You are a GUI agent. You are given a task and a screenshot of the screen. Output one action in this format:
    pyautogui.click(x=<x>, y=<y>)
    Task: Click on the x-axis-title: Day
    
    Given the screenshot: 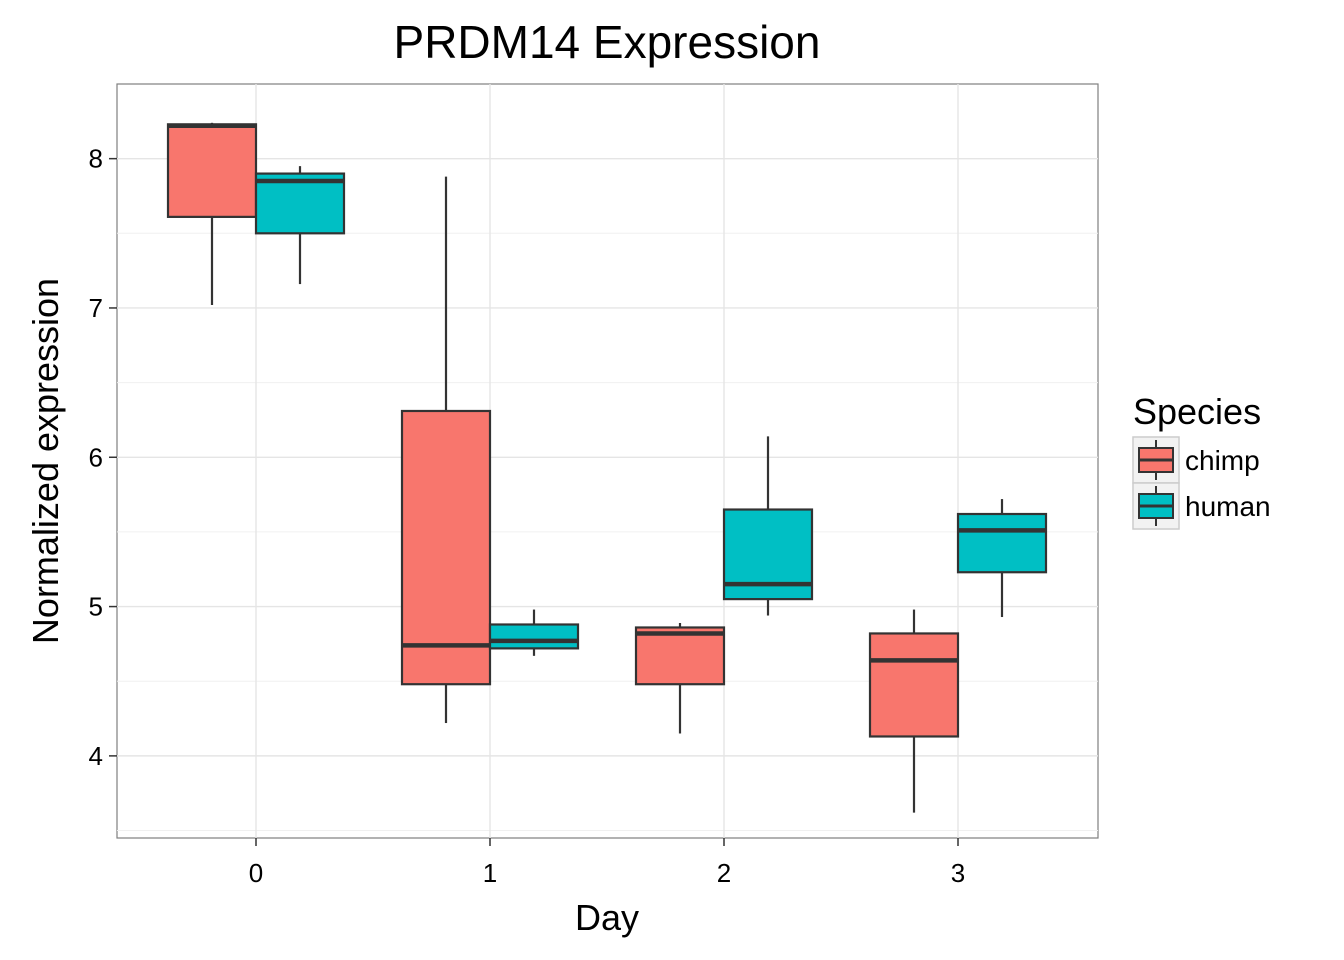 What is the action you would take?
    pyautogui.click(x=607, y=917)
    